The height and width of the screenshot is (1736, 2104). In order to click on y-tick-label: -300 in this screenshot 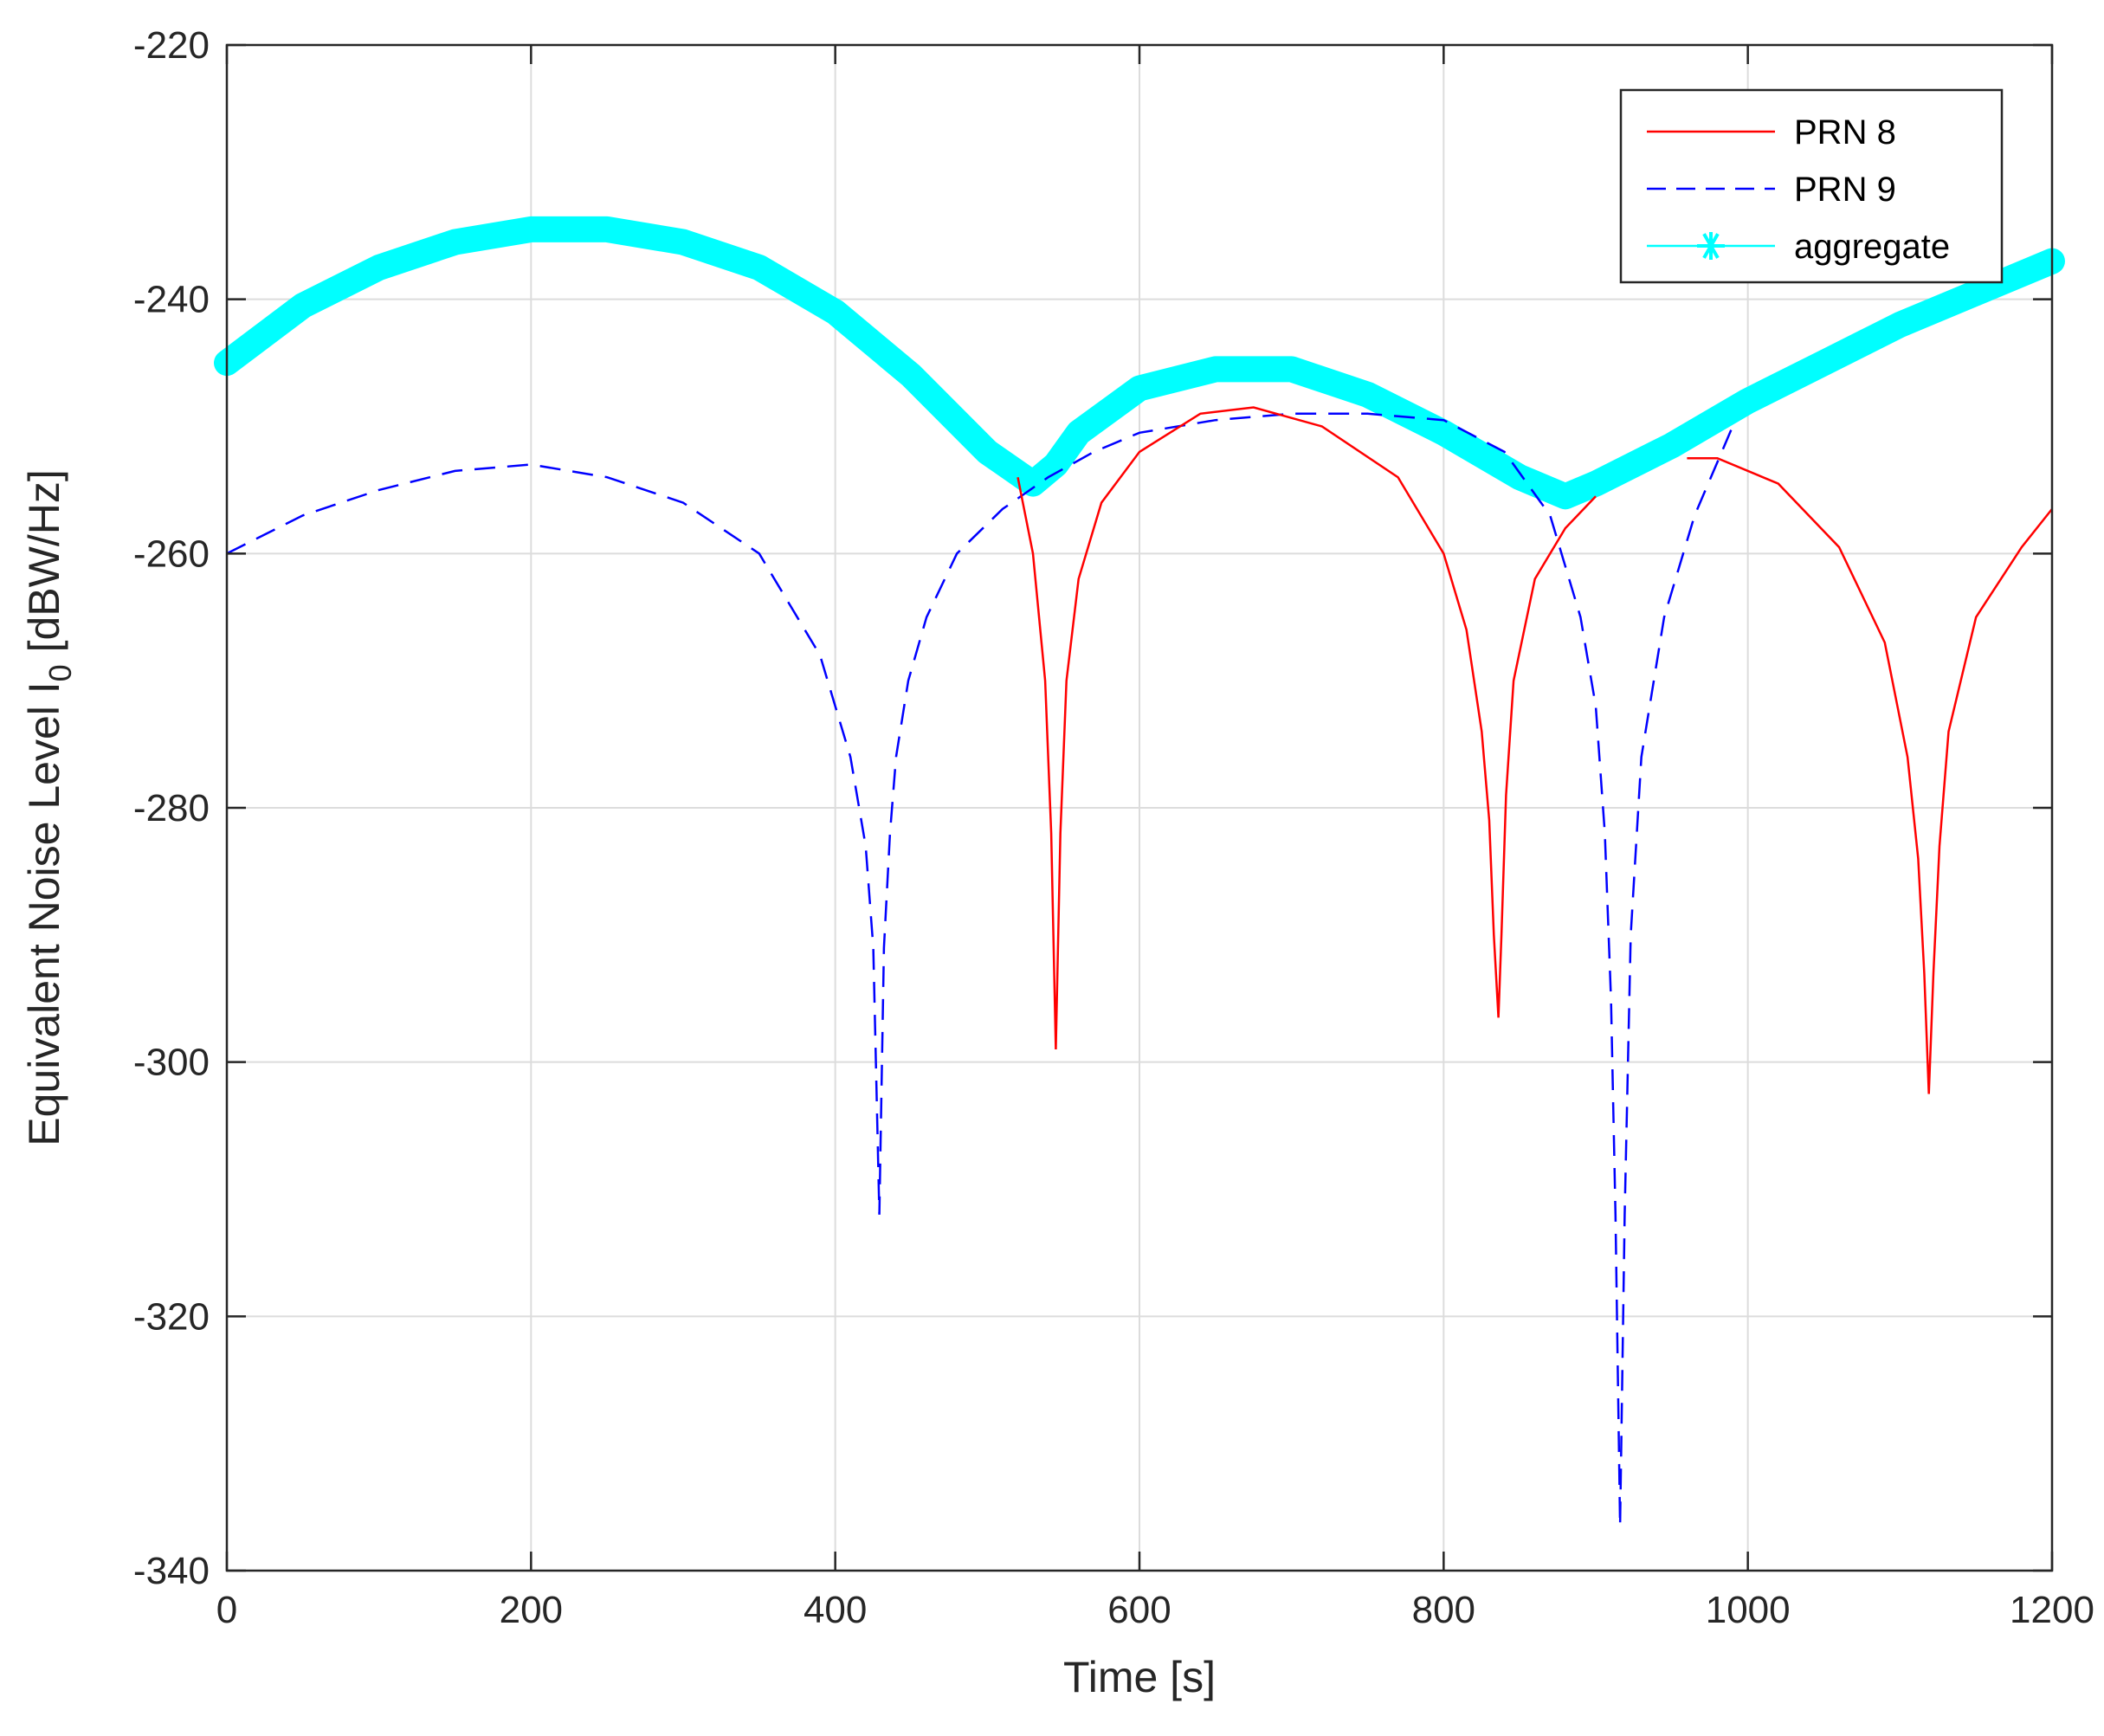, I will do `click(171, 1063)`.